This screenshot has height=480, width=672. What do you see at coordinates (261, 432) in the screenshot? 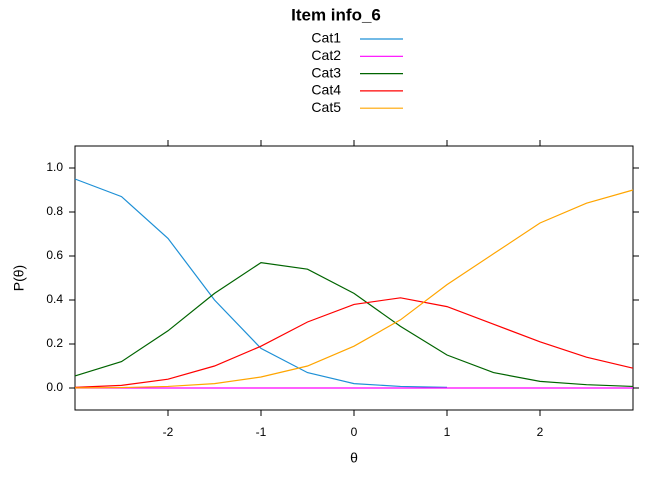
I see `x-tick-label: -1` at bounding box center [261, 432].